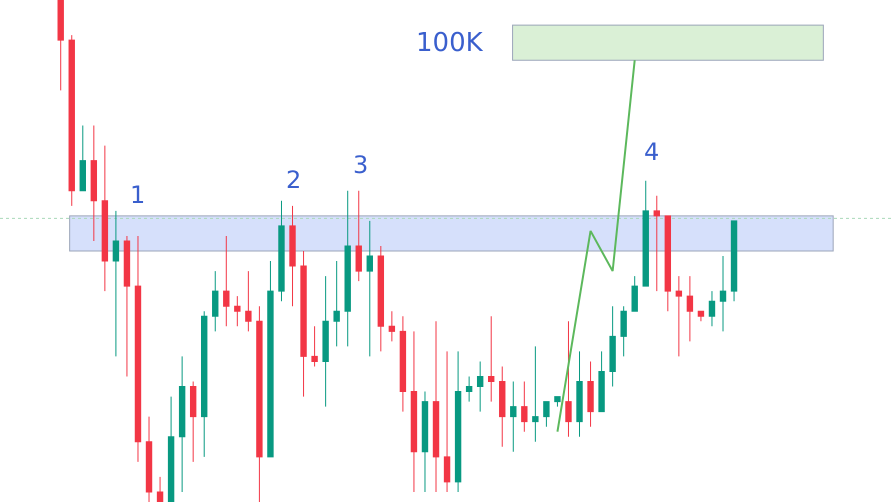  What do you see at coordinates (294, 180) in the screenshot?
I see `annotation: 2` at bounding box center [294, 180].